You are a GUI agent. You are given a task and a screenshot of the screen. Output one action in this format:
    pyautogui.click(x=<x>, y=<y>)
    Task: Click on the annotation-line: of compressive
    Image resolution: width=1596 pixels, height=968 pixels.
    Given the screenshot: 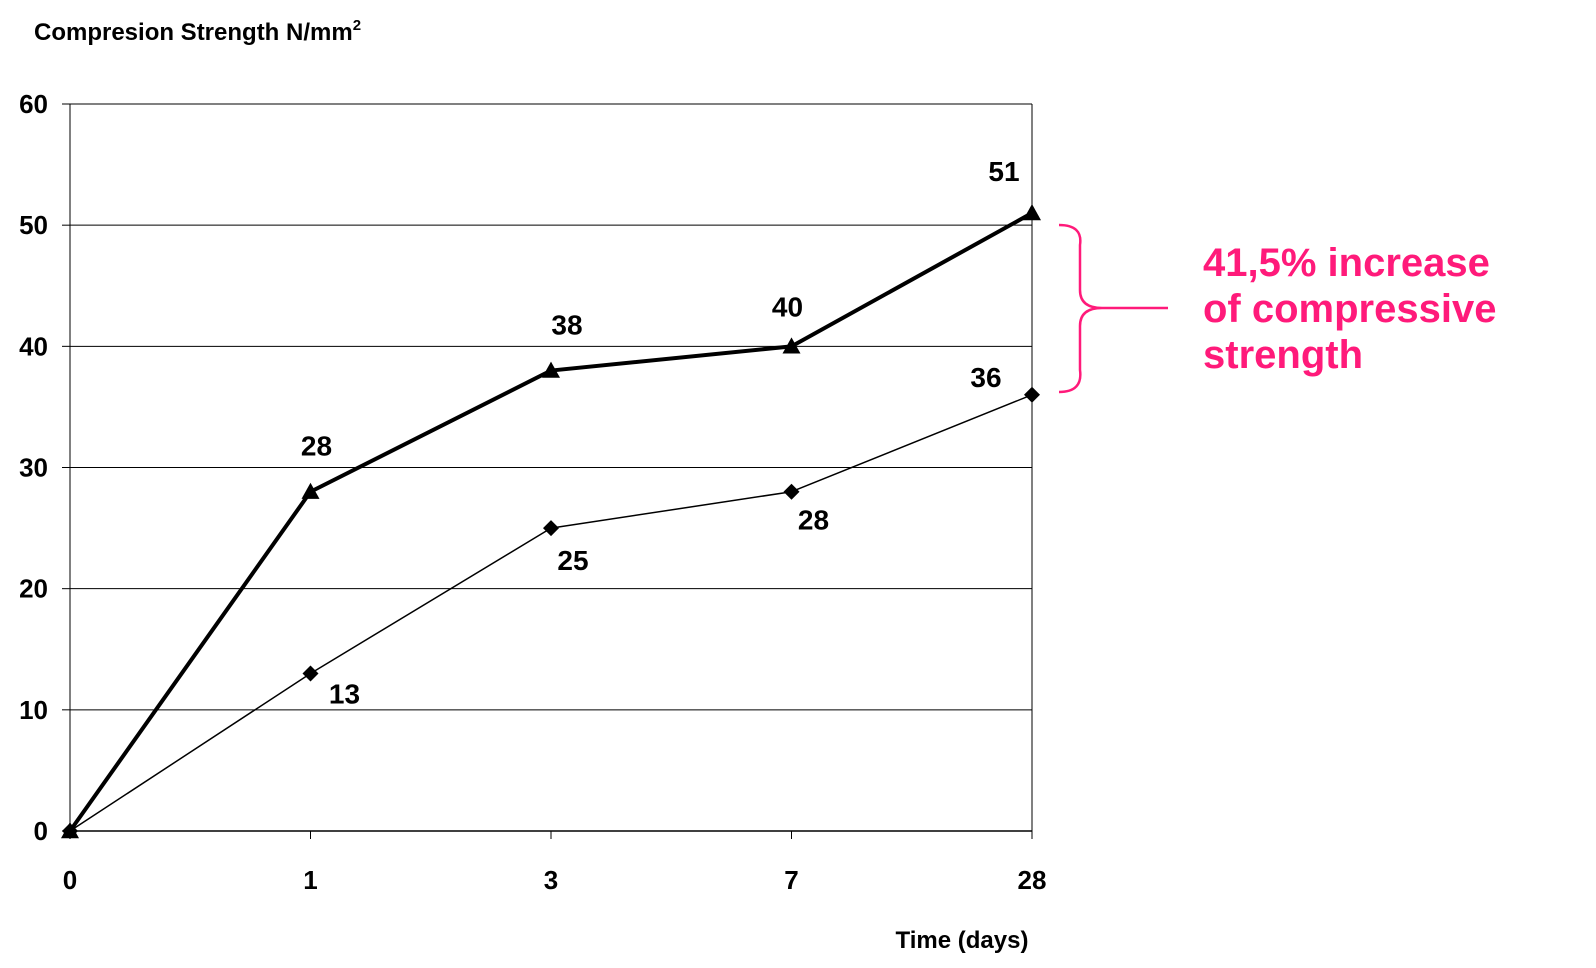 What is the action you would take?
    pyautogui.click(x=1349, y=309)
    